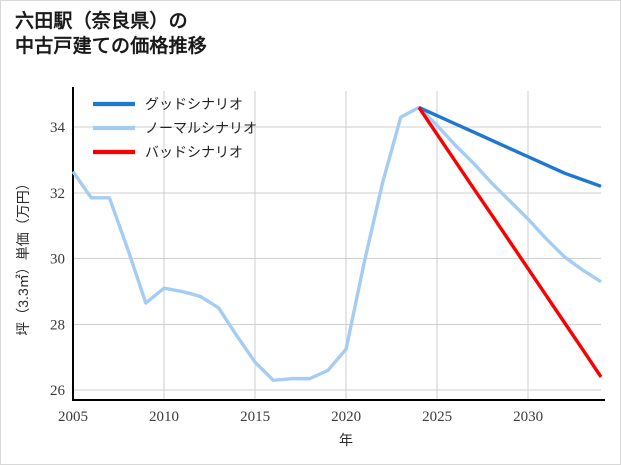 The image size is (621, 465). Describe the element at coordinates (194, 152) in the screenshot. I see `legend-label-bad: バッドシナリオ` at that location.